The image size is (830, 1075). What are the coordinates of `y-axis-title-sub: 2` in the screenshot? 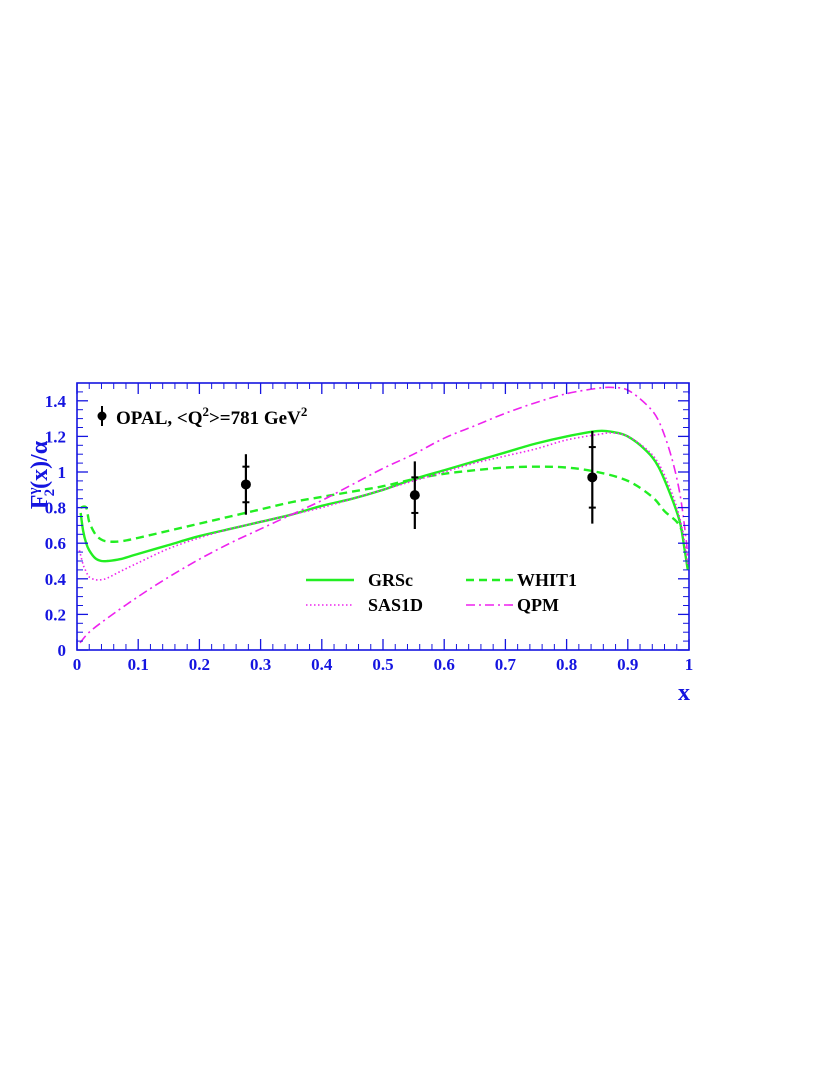 It's located at (50, 493).